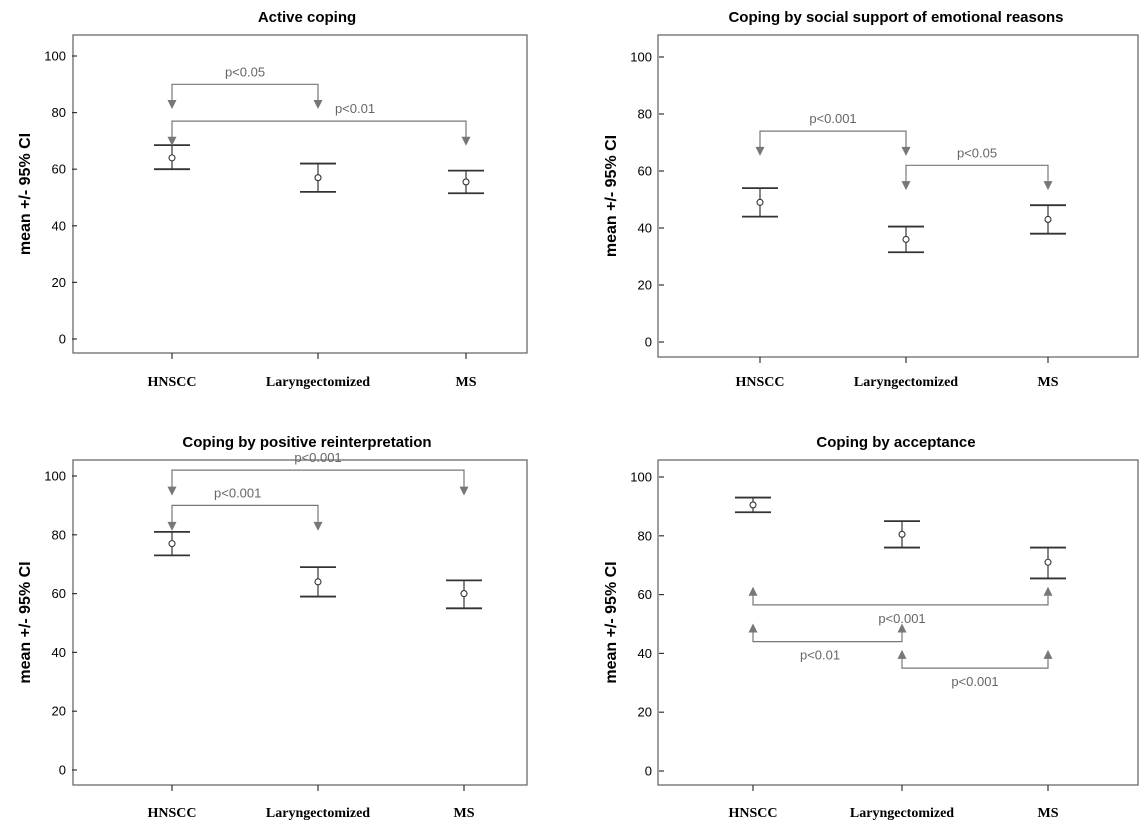  What do you see at coordinates (307, 17) in the screenshot?
I see `chart-title: Active coping` at bounding box center [307, 17].